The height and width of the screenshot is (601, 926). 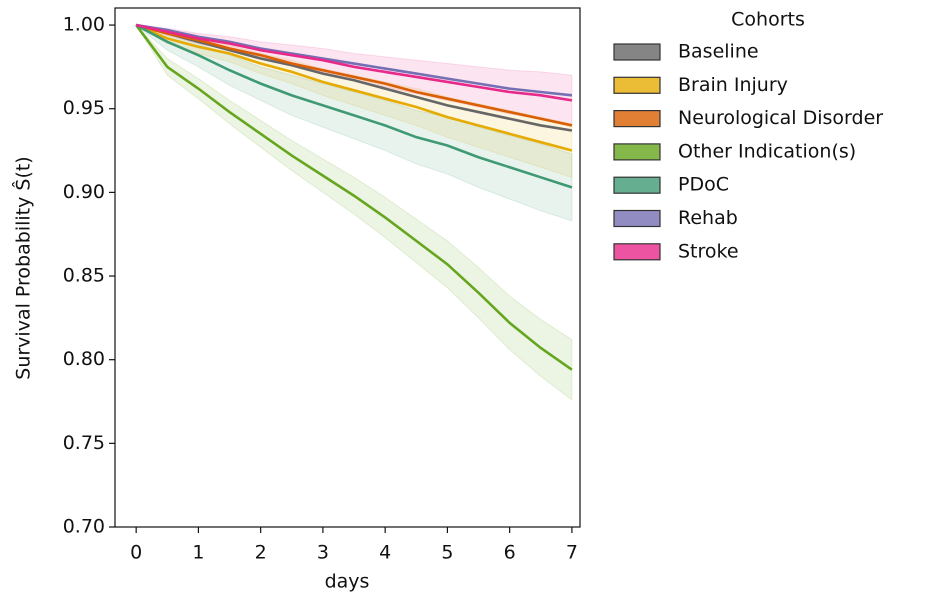 What do you see at coordinates (447, 553) in the screenshot?
I see `x-tick-label: 5` at bounding box center [447, 553].